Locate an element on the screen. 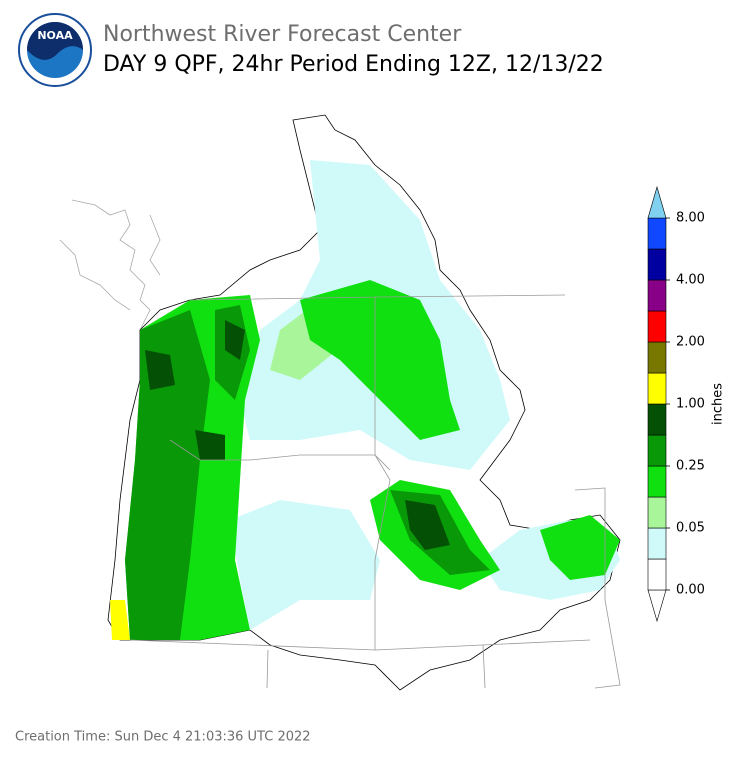  logo-sky is located at coordinates (55, 41).